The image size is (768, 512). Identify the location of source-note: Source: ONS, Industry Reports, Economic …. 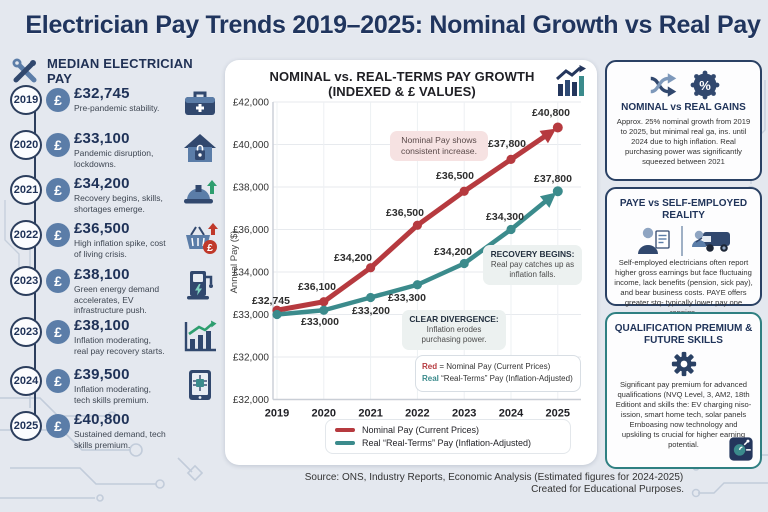
(494, 477).